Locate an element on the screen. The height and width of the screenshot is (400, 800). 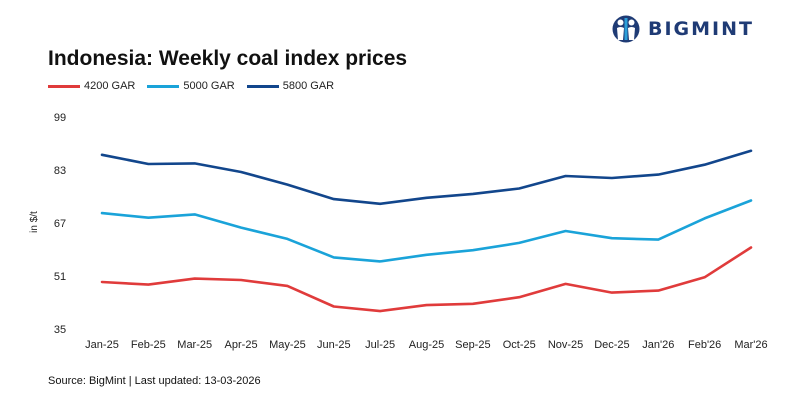
x-tick-label: May-25 is located at coordinates (287, 345).